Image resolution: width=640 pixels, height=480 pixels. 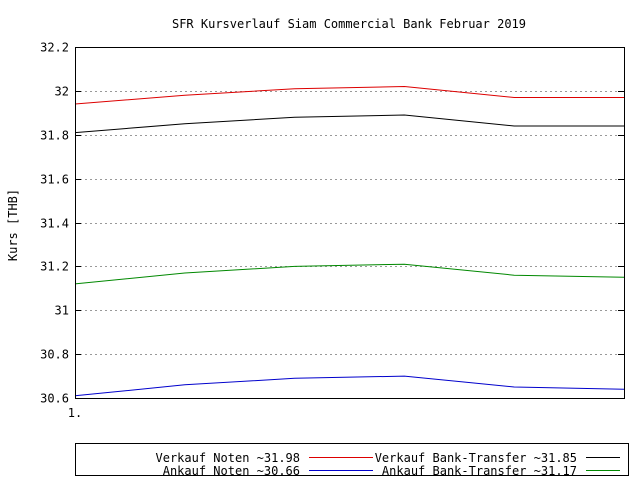 I want to click on y-tick-label: 31.6, so click(x=54, y=180).